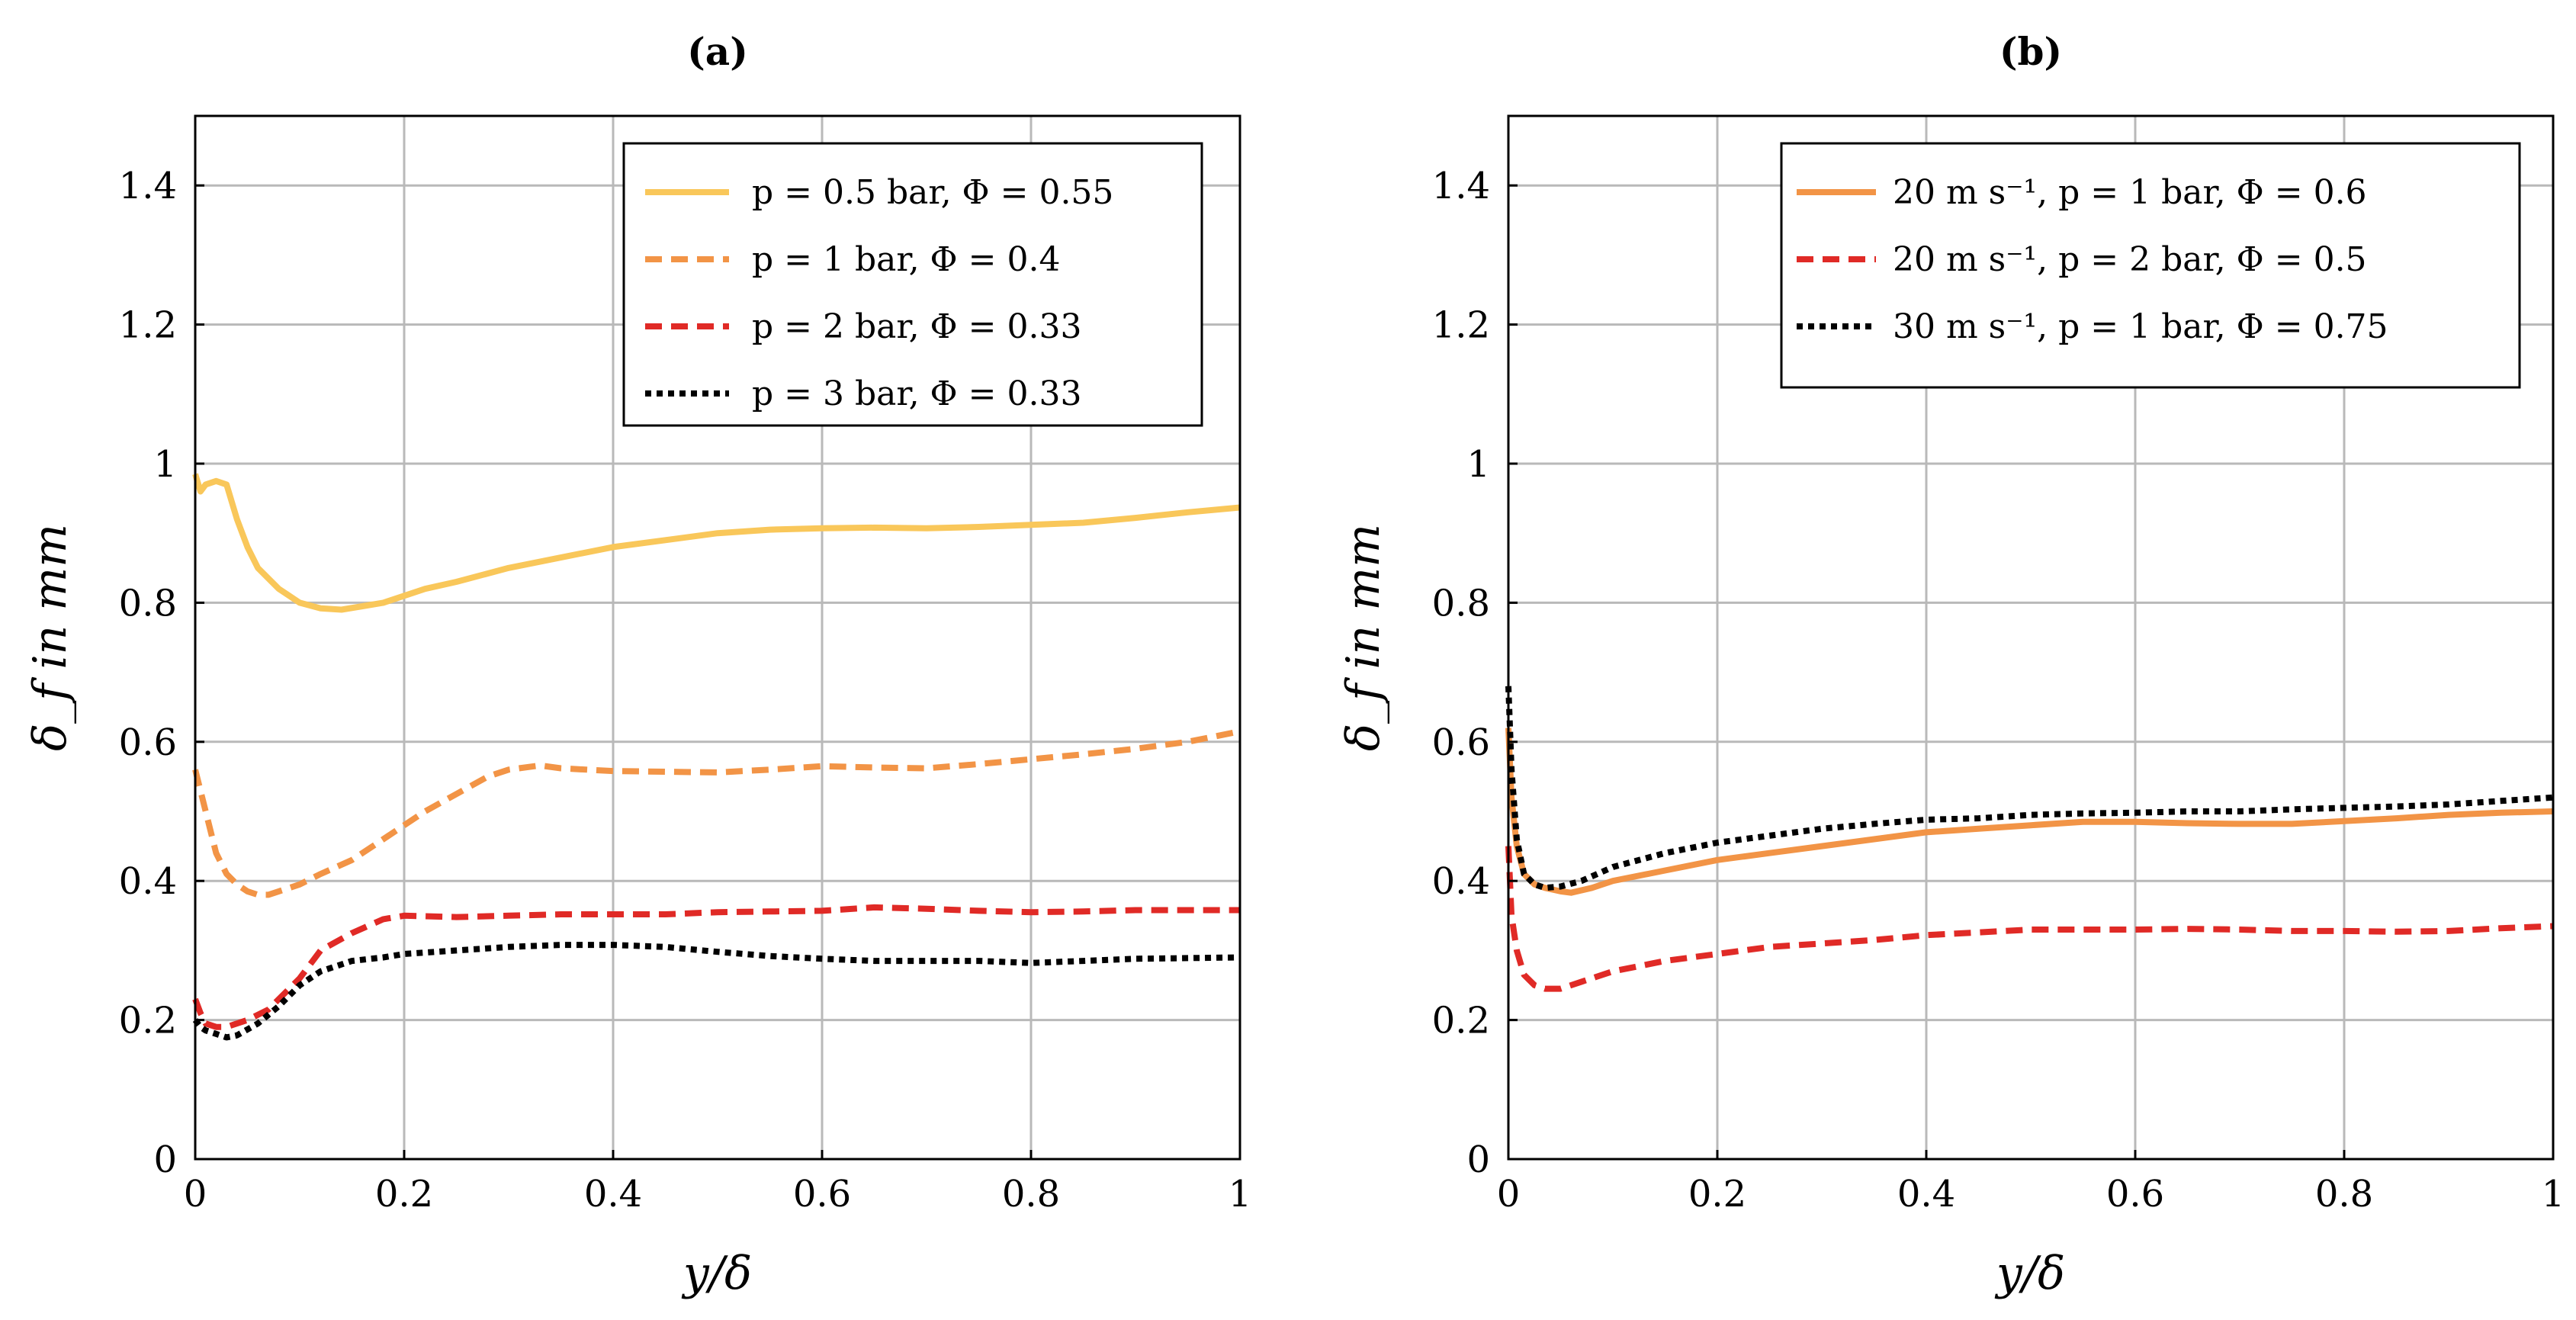 This screenshot has width=2576, height=1320. What do you see at coordinates (717, 51) in the screenshot?
I see `chart-title: (a)` at bounding box center [717, 51].